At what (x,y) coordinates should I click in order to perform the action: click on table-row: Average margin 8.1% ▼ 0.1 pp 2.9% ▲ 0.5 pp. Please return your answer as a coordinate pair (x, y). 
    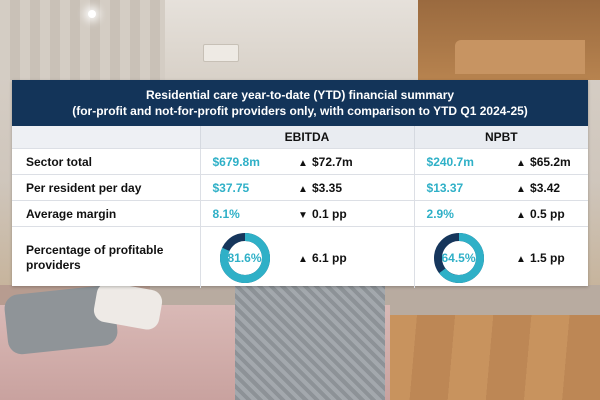
    Looking at the image, I should click on (300, 213).